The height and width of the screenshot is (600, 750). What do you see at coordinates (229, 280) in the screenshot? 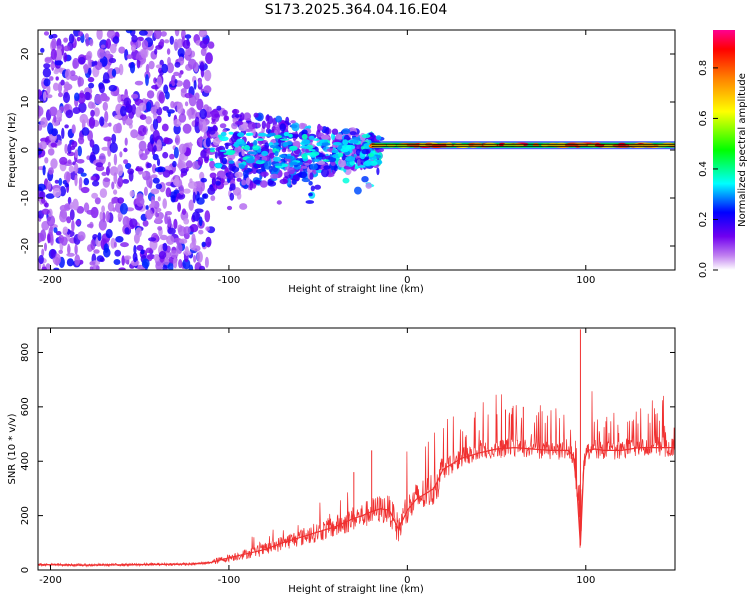
I see `top-x-tick-label: -100` at bounding box center [229, 280].